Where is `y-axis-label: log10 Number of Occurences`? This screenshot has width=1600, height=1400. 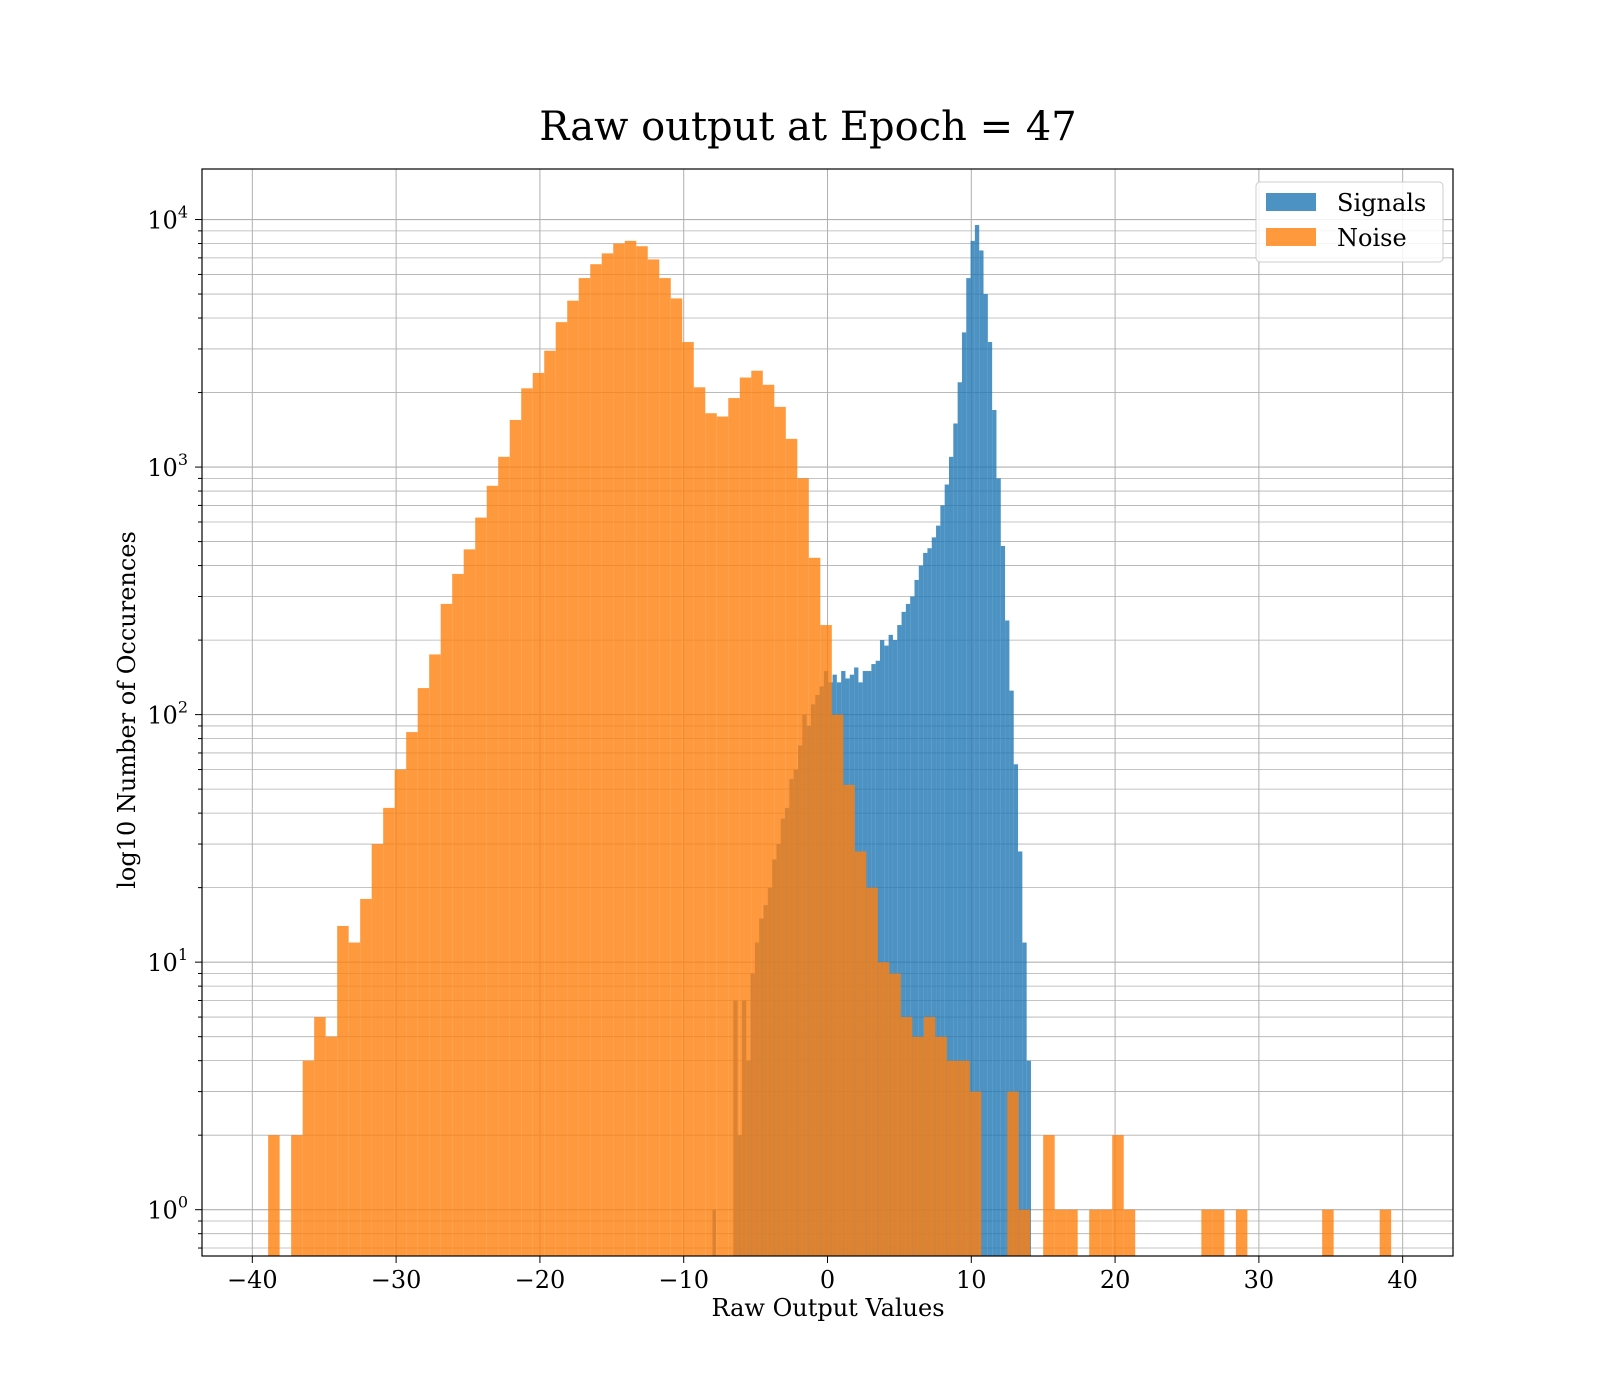 y-axis-label: log10 Number of Occurences is located at coordinates (127, 710).